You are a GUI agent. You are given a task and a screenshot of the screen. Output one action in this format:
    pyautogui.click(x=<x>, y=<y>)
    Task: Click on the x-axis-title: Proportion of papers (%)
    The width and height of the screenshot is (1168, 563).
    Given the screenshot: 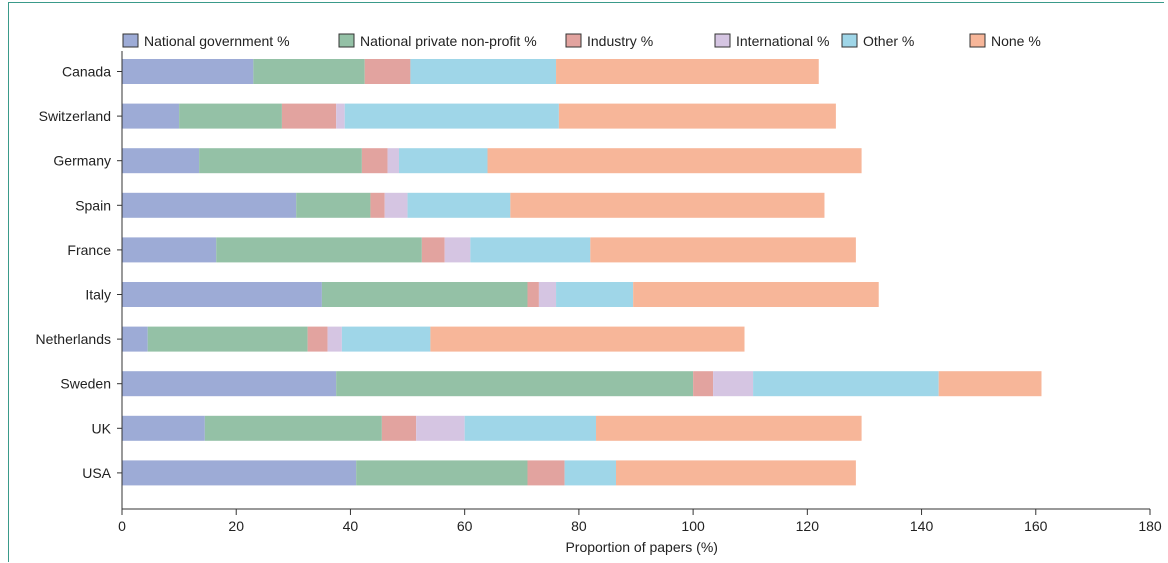 What is the action you would take?
    pyautogui.click(x=641, y=547)
    